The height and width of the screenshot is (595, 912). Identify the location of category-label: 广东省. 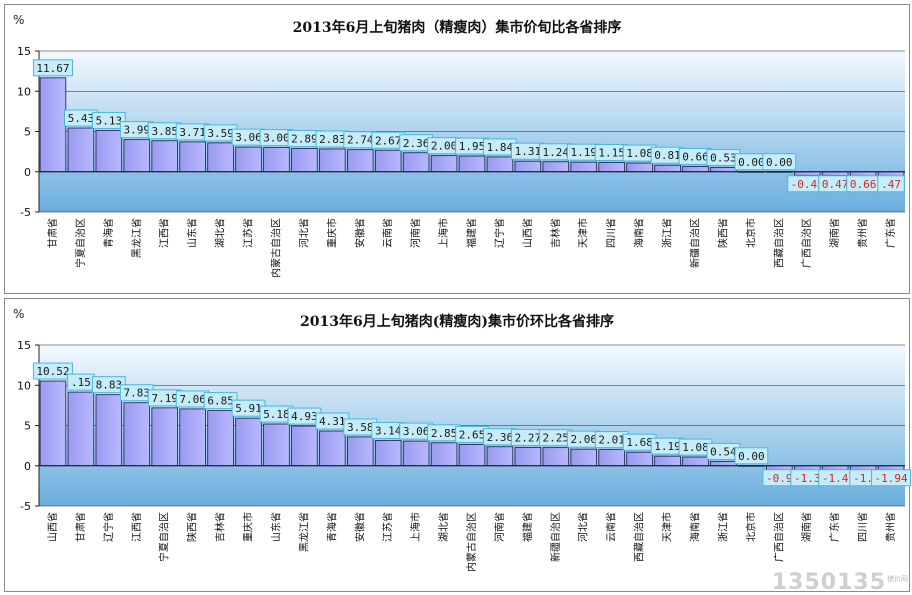
(890, 233).